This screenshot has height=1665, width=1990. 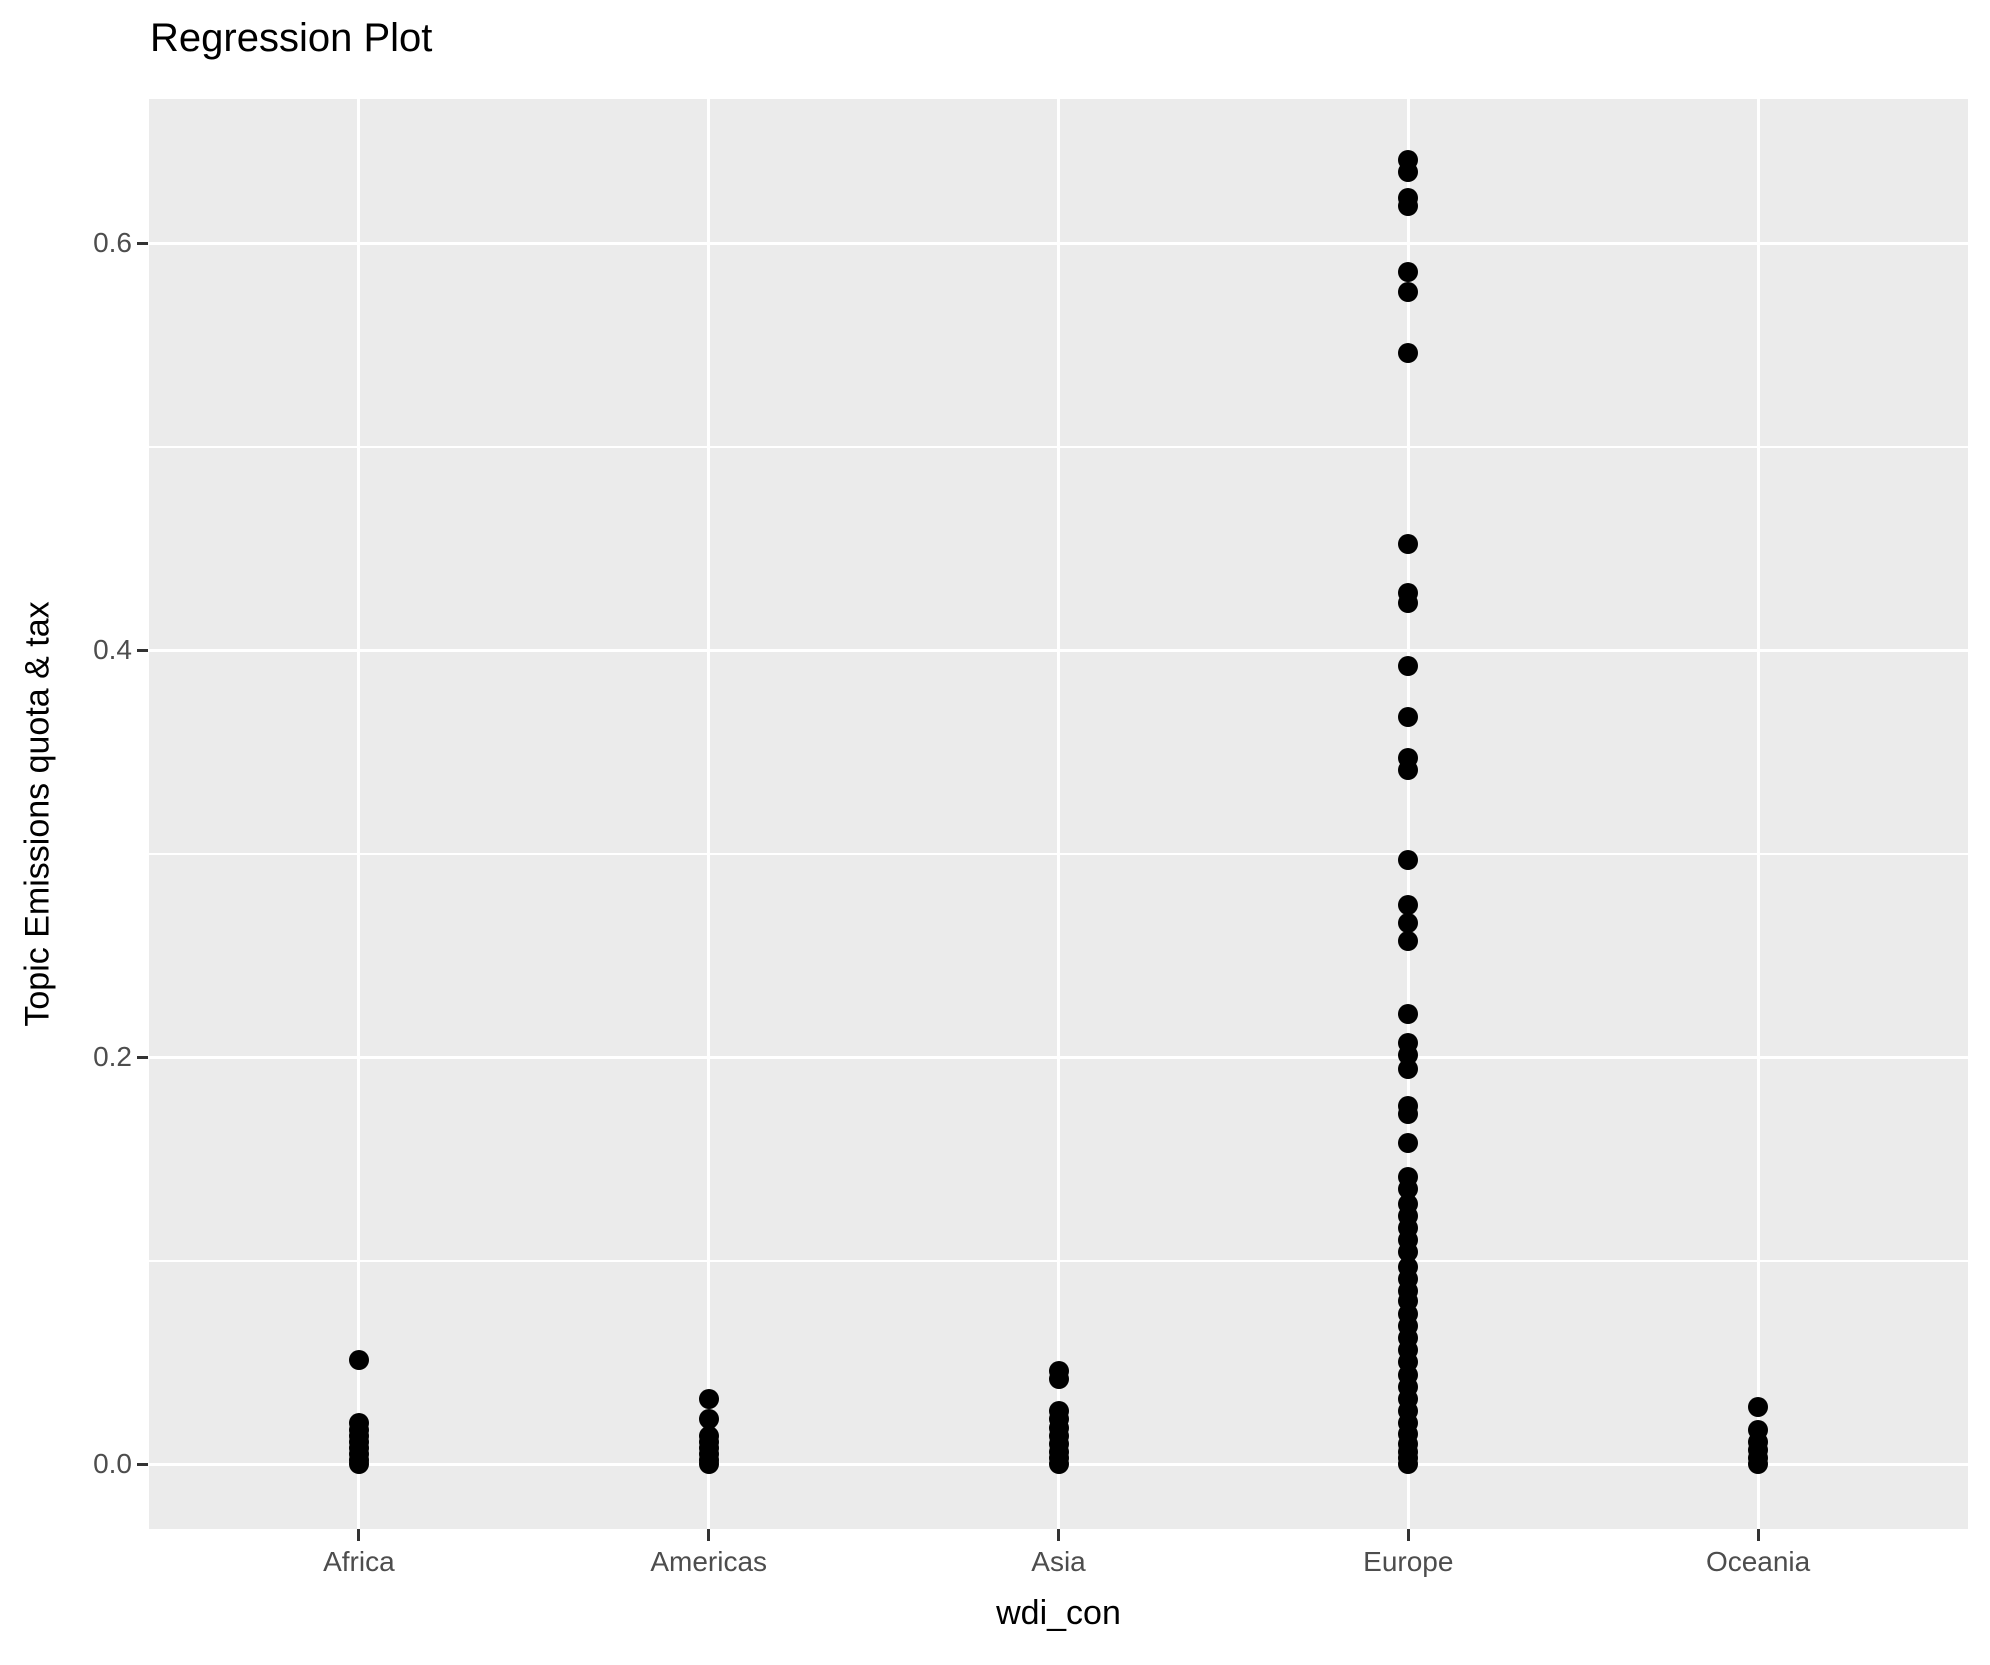 What do you see at coordinates (112, 243) in the screenshot?
I see `y-axis-tick-label: 0.6` at bounding box center [112, 243].